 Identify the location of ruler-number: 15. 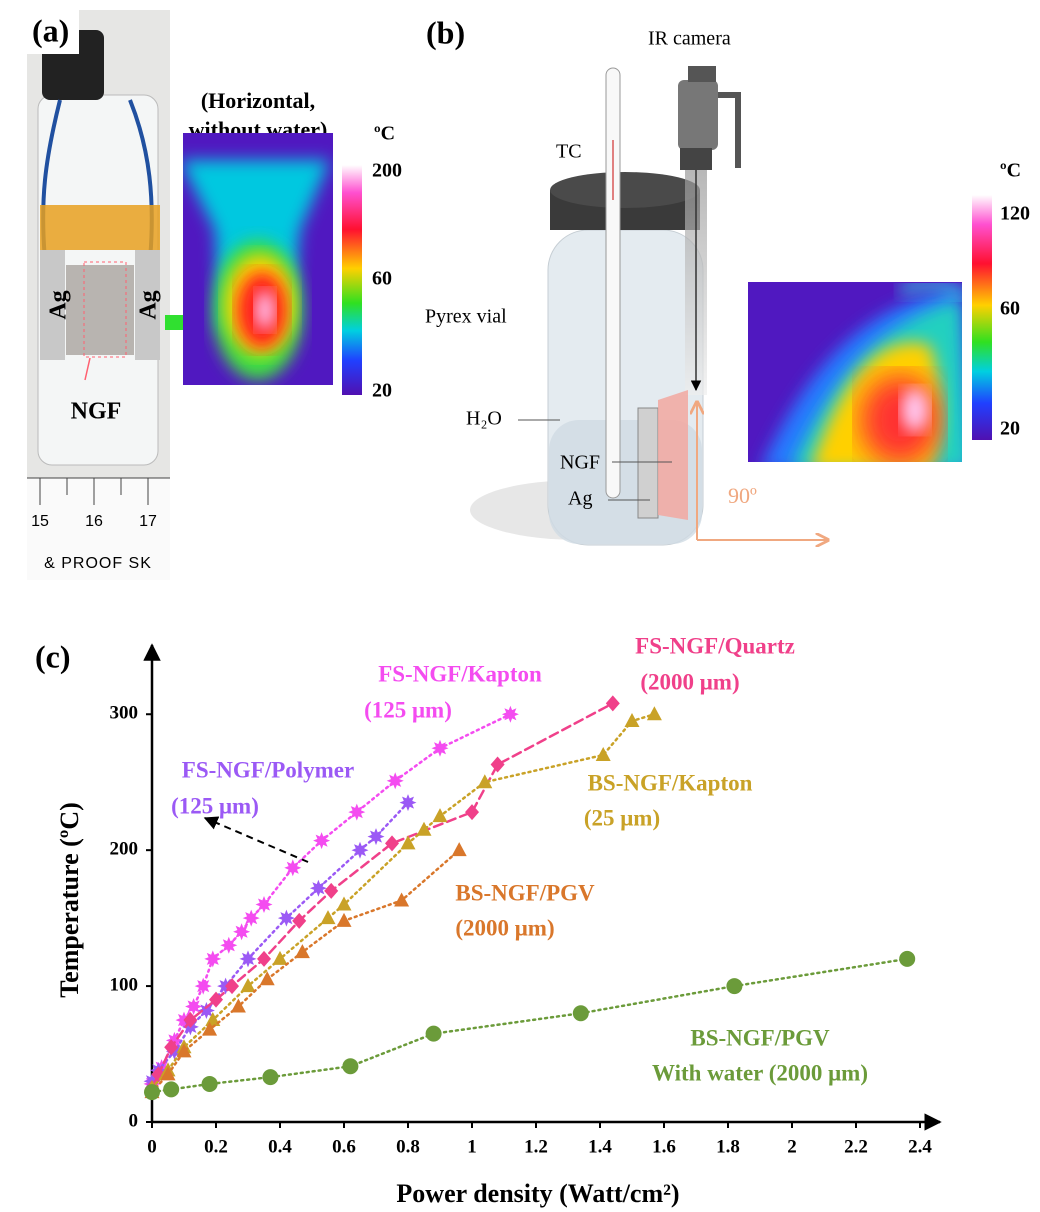
(40, 521).